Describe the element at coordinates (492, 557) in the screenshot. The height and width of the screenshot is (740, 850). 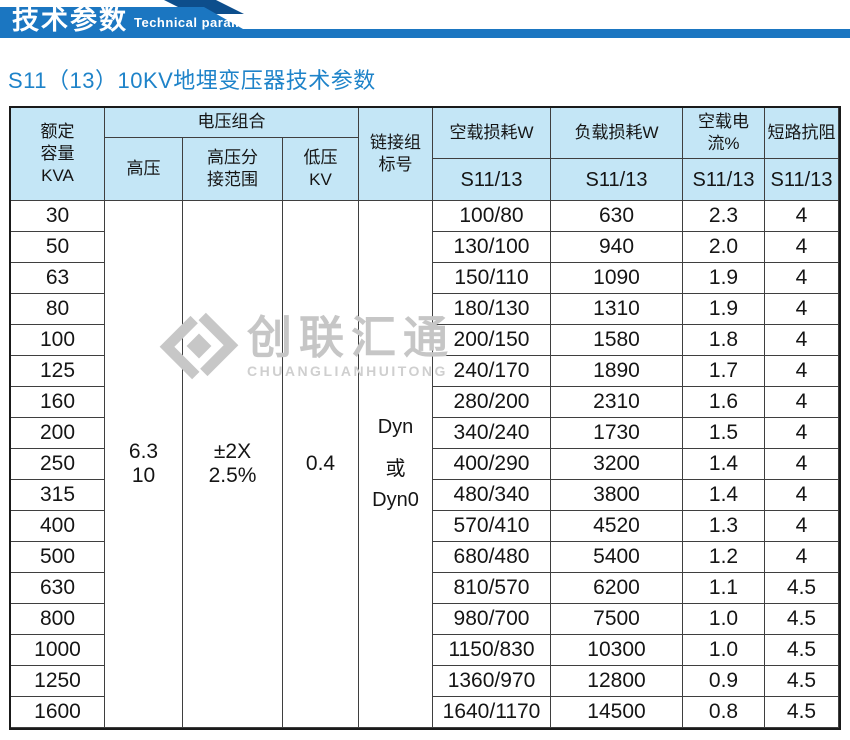
I see `cell-no-load-loss: 680/480` at that location.